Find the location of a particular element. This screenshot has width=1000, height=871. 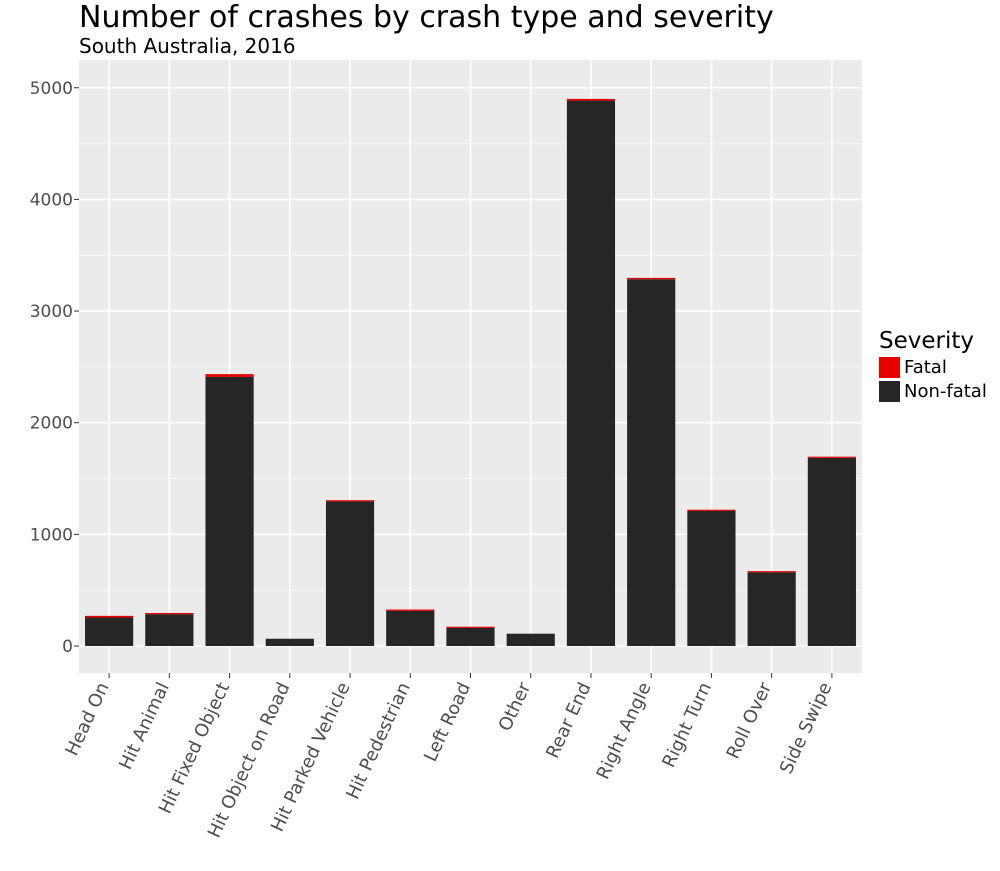

y-axis: 0 1000 2000 3000 4000 5000 is located at coordinates (54, 368).